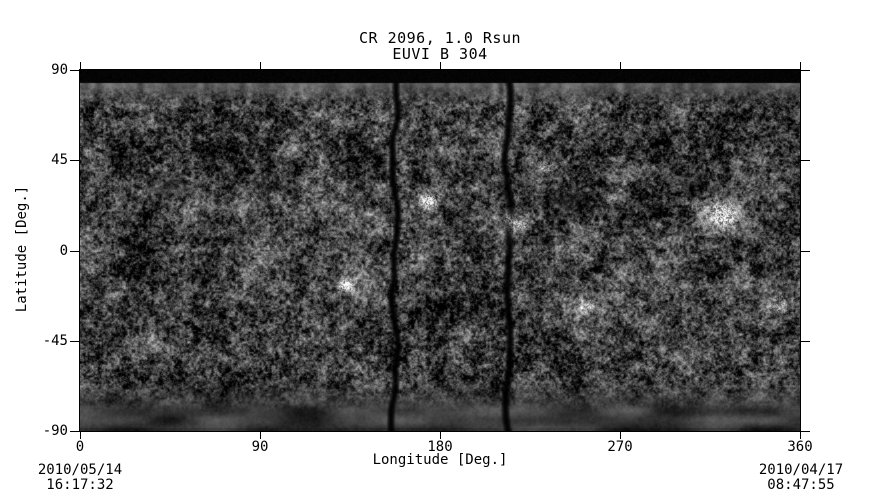 The width and height of the screenshot is (880, 500). I want to click on y-tick-label: -90, so click(55, 431).